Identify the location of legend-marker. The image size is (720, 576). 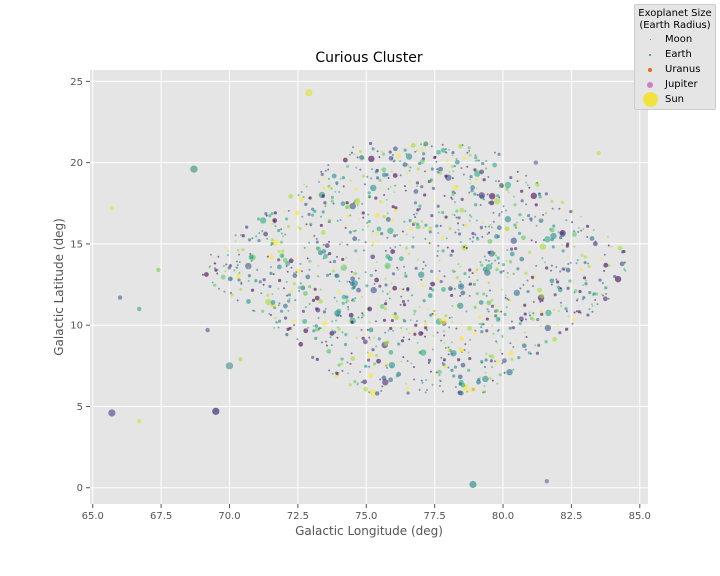
(650, 84).